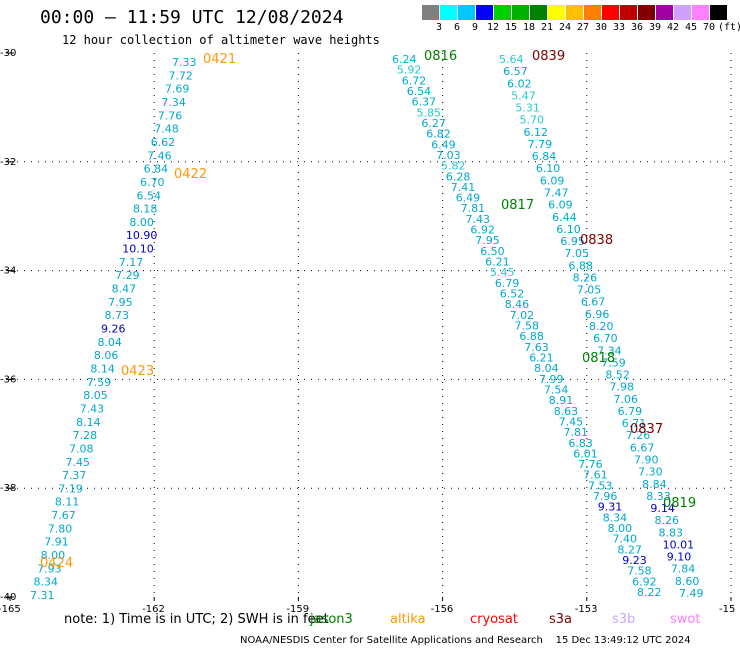 This screenshot has height=650, width=740. What do you see at coordinates (497, 262) in the screenshot?
I see `swh-value: 6.21` at bounding box center [497, 262].